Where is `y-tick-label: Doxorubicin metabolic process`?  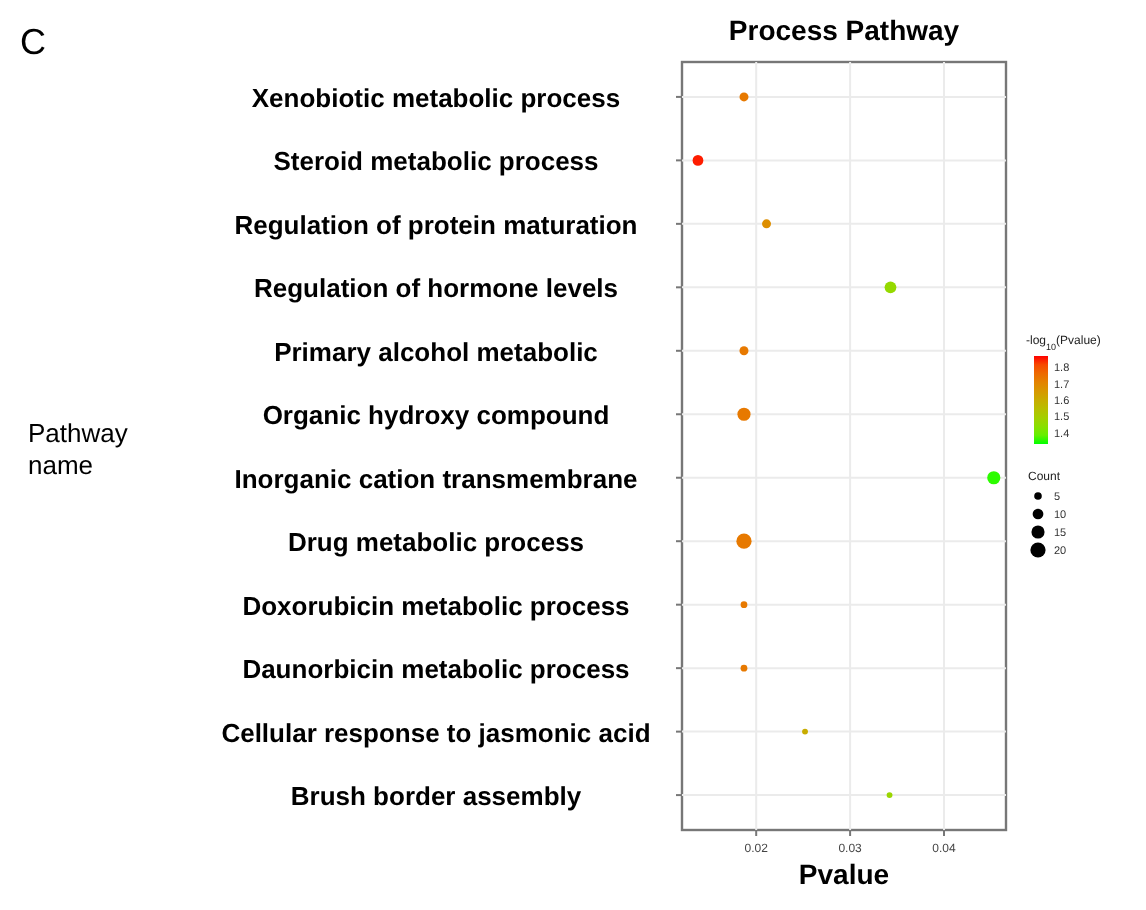 y-tick-label: Doxorubicin metabolic process is located at coordinates (436, 605).